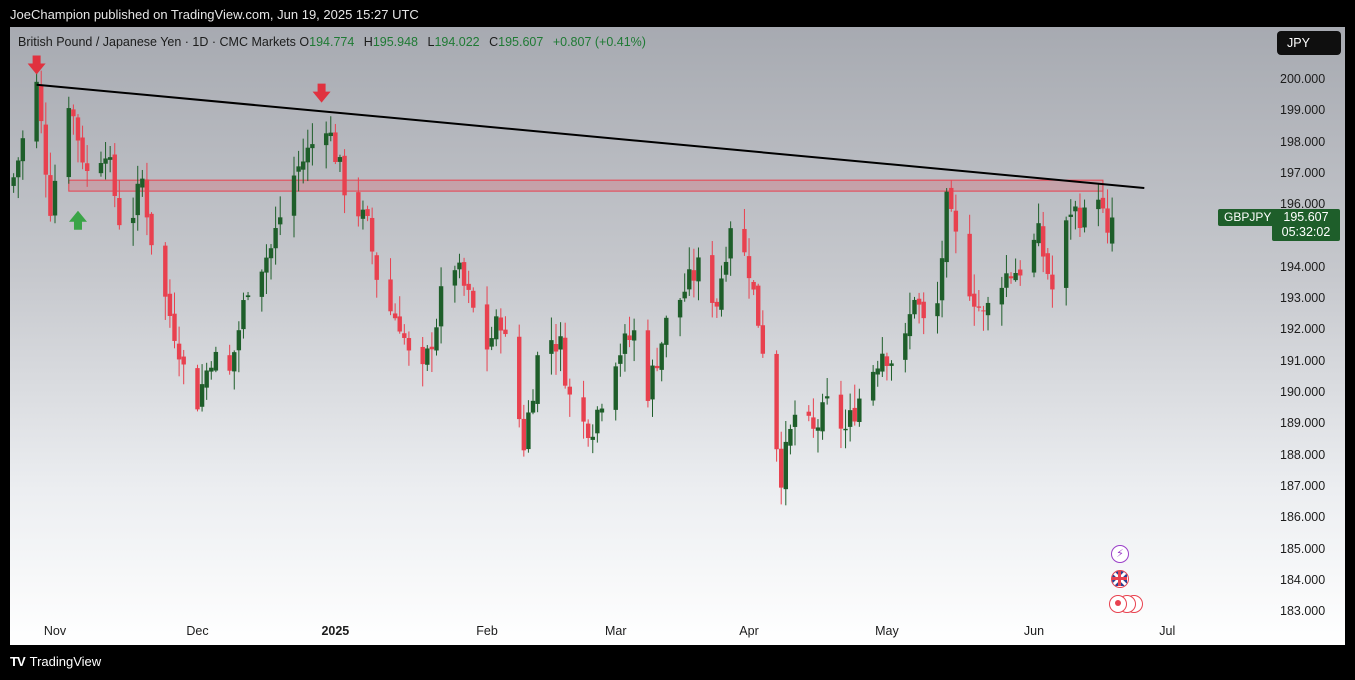 The width and height of the screenshot is (1355, 680). Describe the element at coordinates (1309, 43) in the screenshot. I see `currency-button: JPY` at that location.